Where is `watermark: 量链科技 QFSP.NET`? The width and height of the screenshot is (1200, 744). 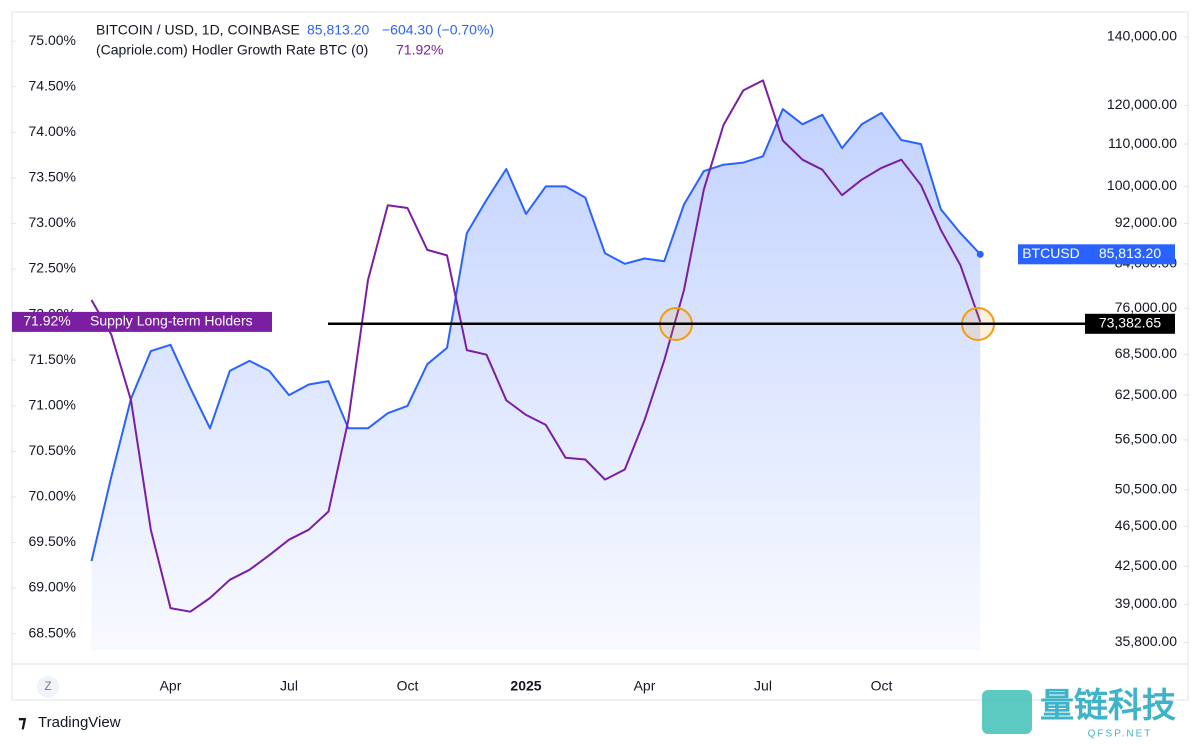
watermark: 量链科技 QFSP.NET is located at coordinates (1079, 713).